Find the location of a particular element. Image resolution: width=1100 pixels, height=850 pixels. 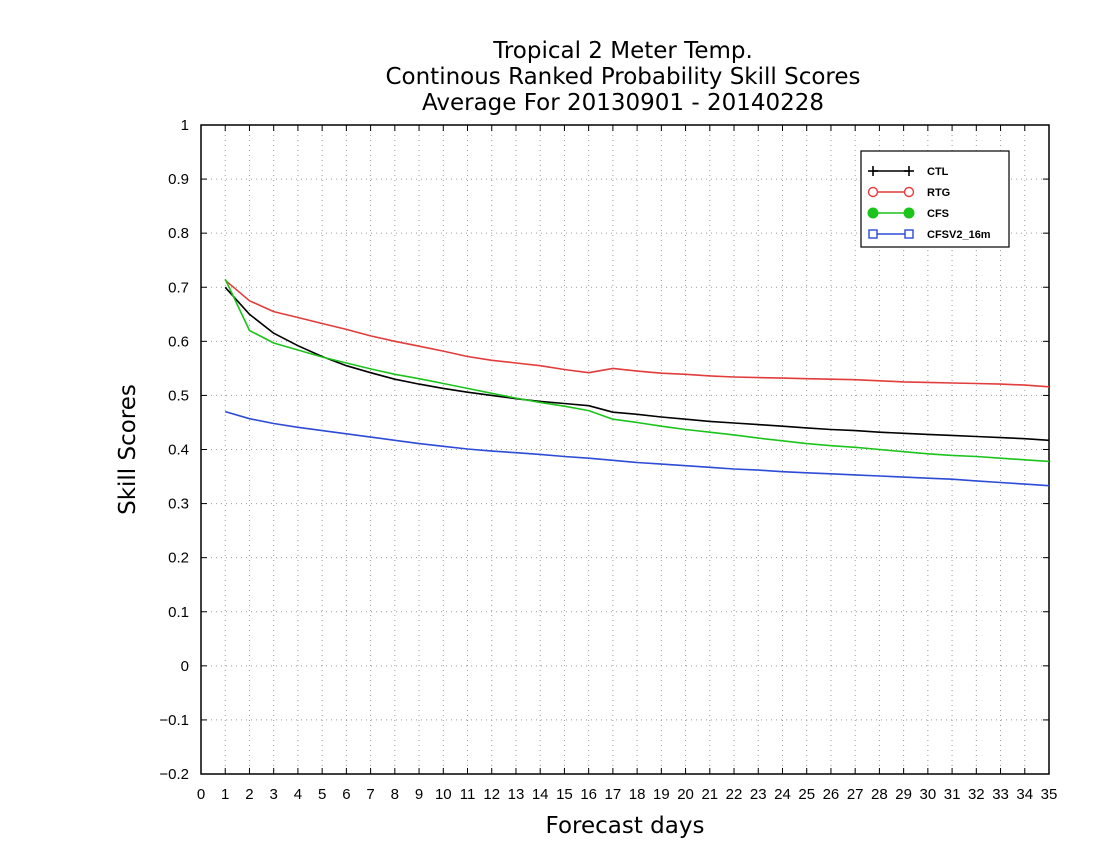

x-tick-label: 9 is located at coordinates (419, 794).